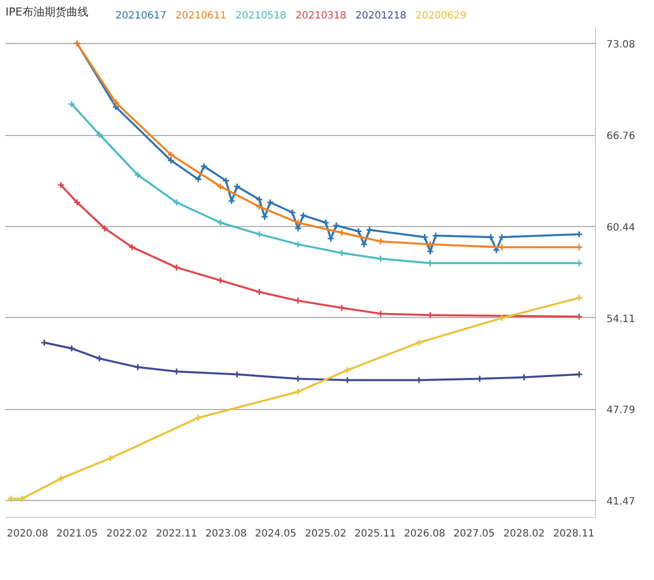 This screenshot has width=654, height=580. What do you see at coordinates (381, 16) in the screenshot?
I see `text: 20201218` at bounding box center [381, 16].